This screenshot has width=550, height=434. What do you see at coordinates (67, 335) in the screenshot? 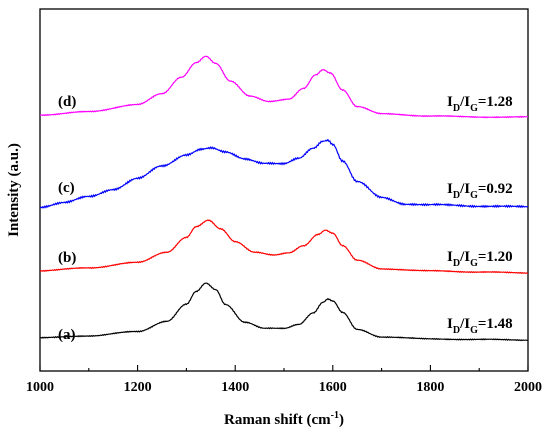
I see `series-name-label: (a)` at bounding box center [67, 335].